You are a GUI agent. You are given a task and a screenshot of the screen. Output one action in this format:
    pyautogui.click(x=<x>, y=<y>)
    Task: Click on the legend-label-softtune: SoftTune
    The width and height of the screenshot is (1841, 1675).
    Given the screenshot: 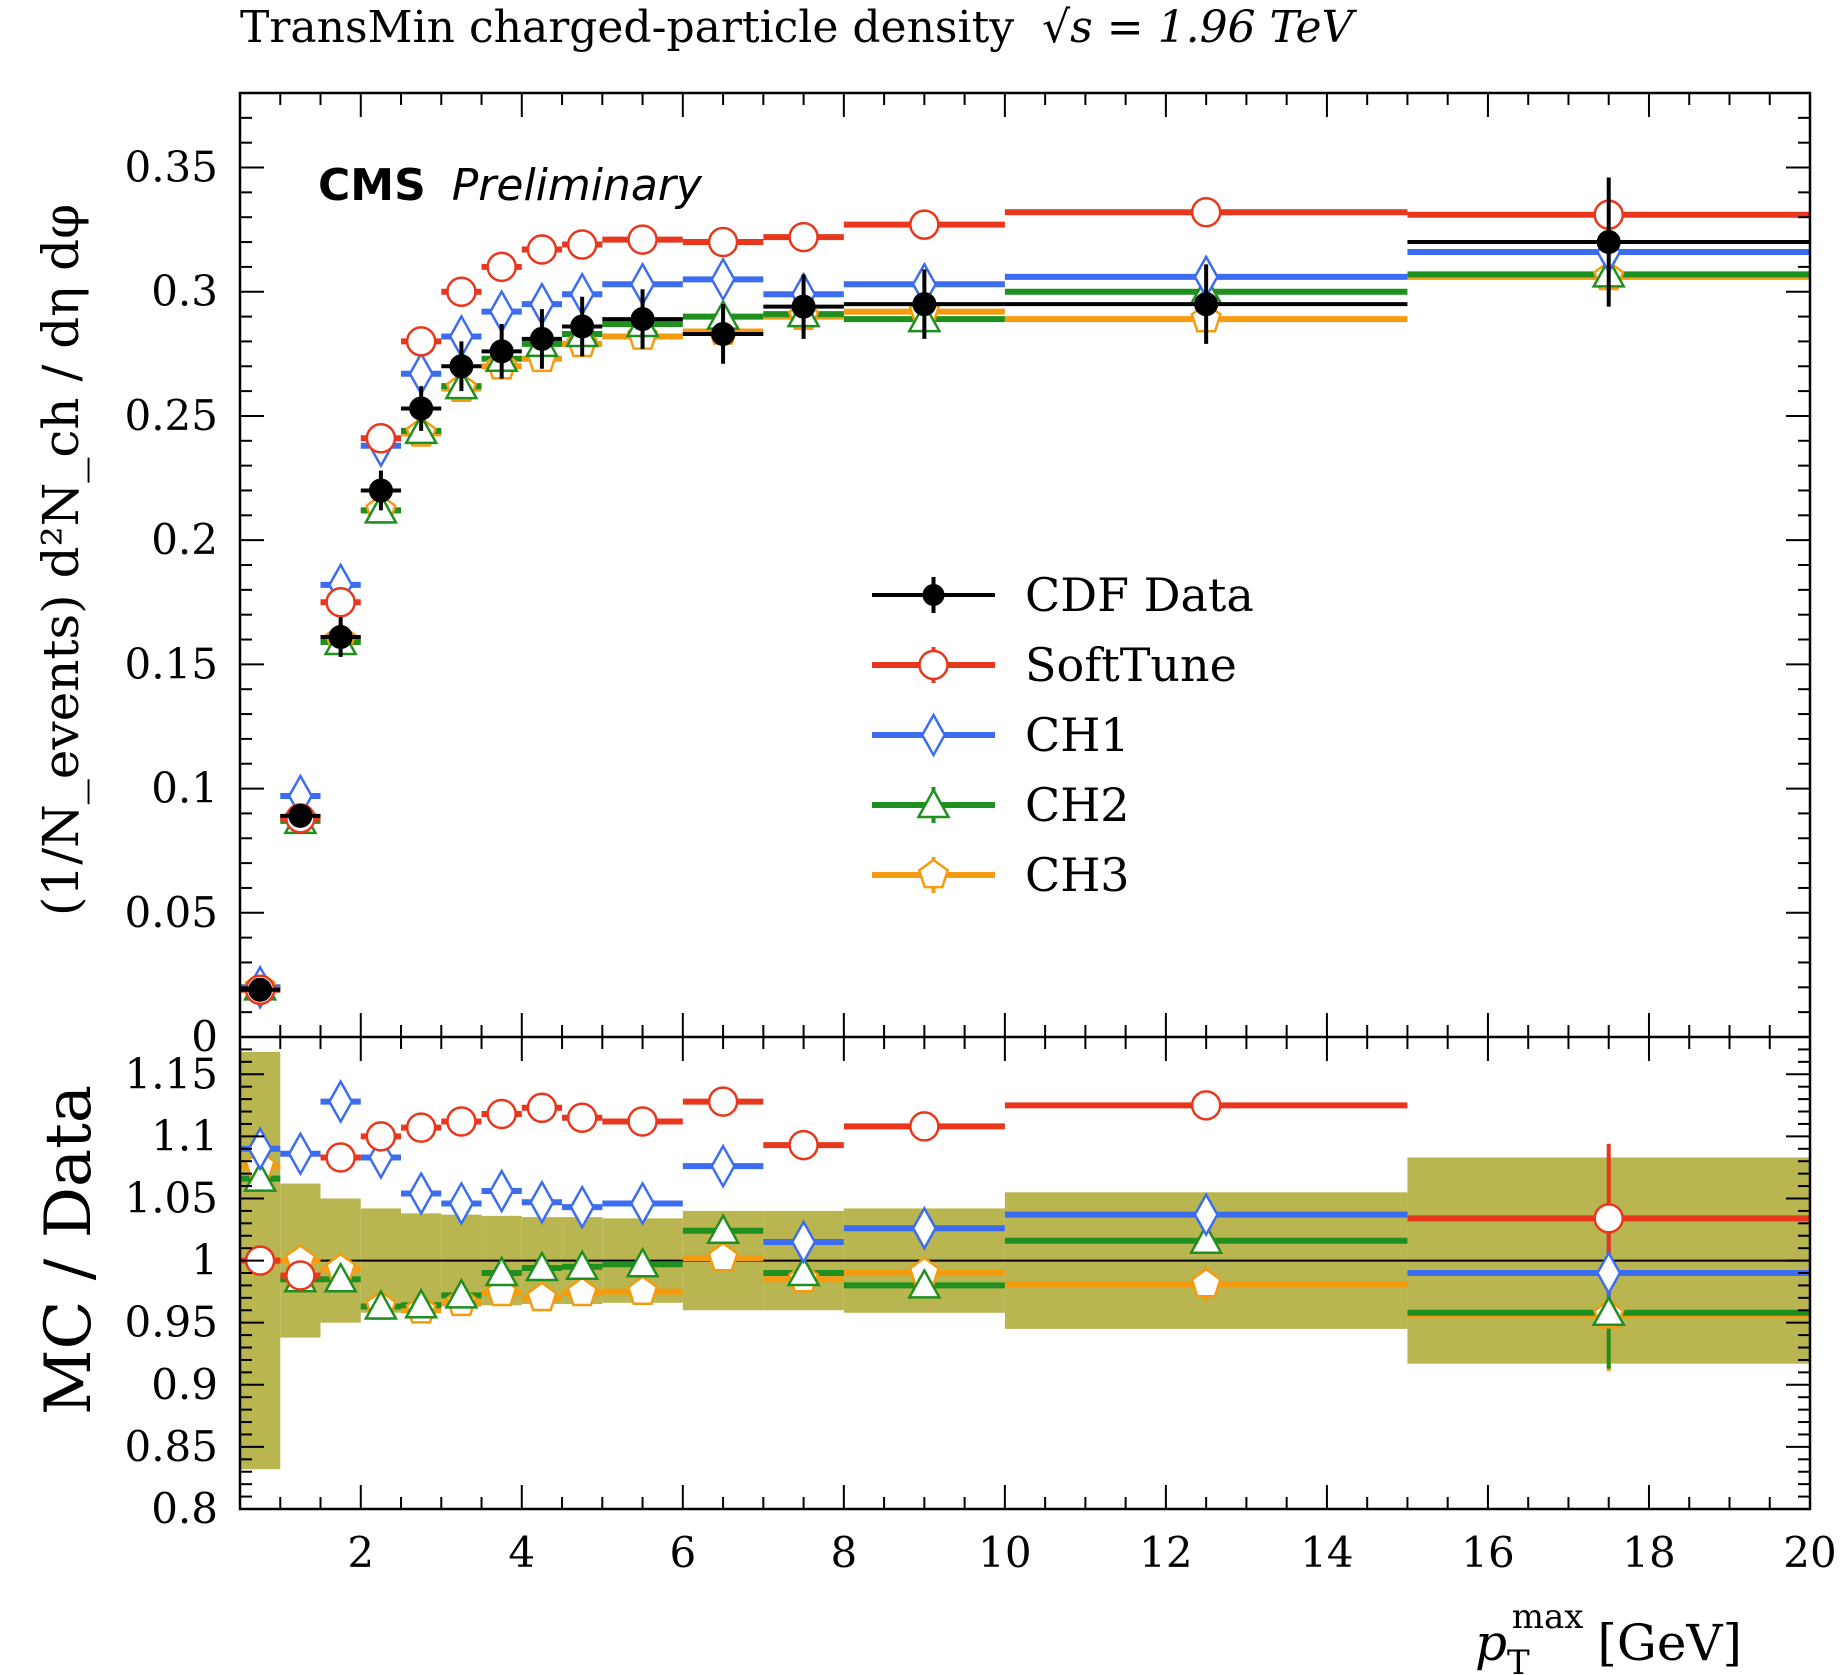 What is the action you would take?
    pyautogui.click(x=1131, y=665)
    